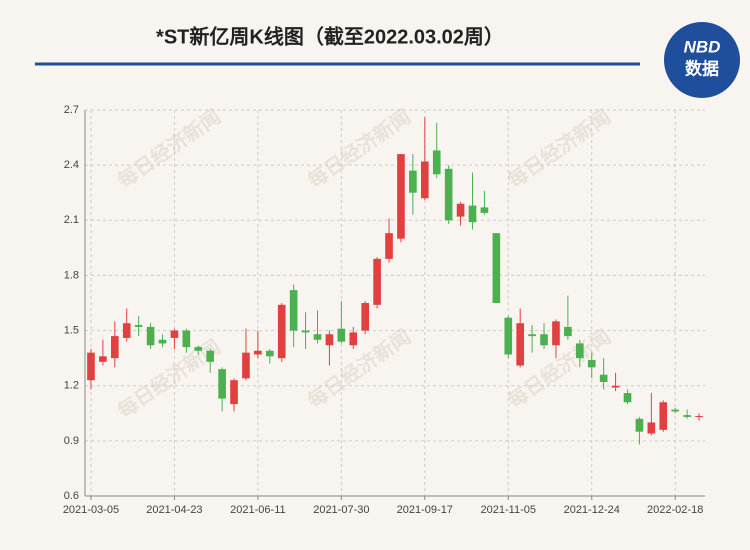 The image size is (750, 550). What do you see at coordinates (71, 386) in the screenshot?
I see `y-tick-label: 1.2` at bounding box center [71, 386].